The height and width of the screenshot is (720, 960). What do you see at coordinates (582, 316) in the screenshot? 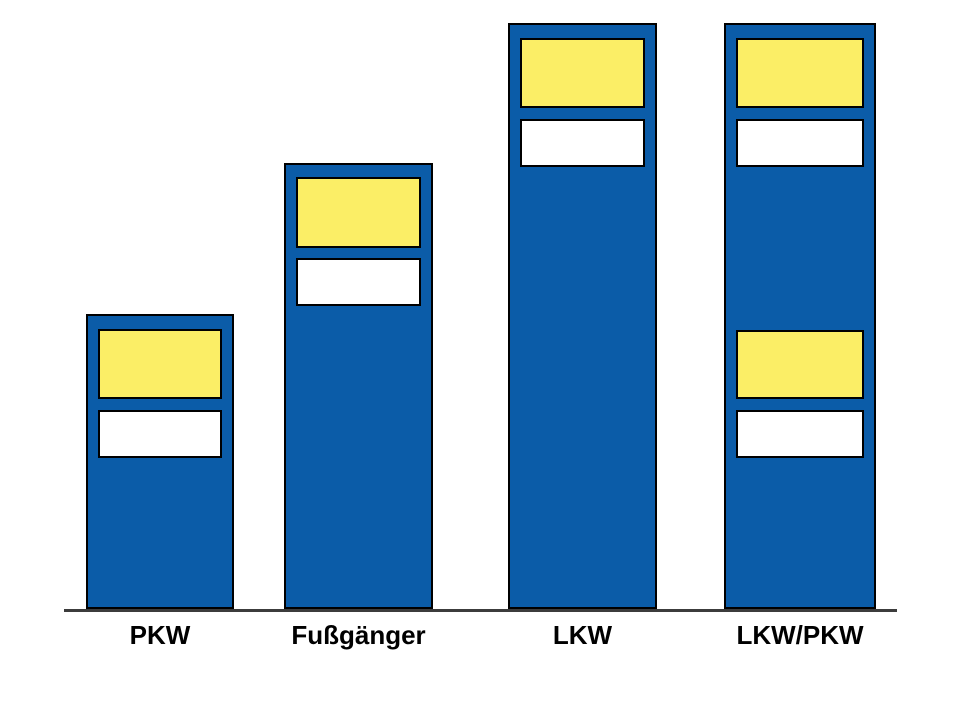
I see `bar-lkw` at bounding box center [582, 316].